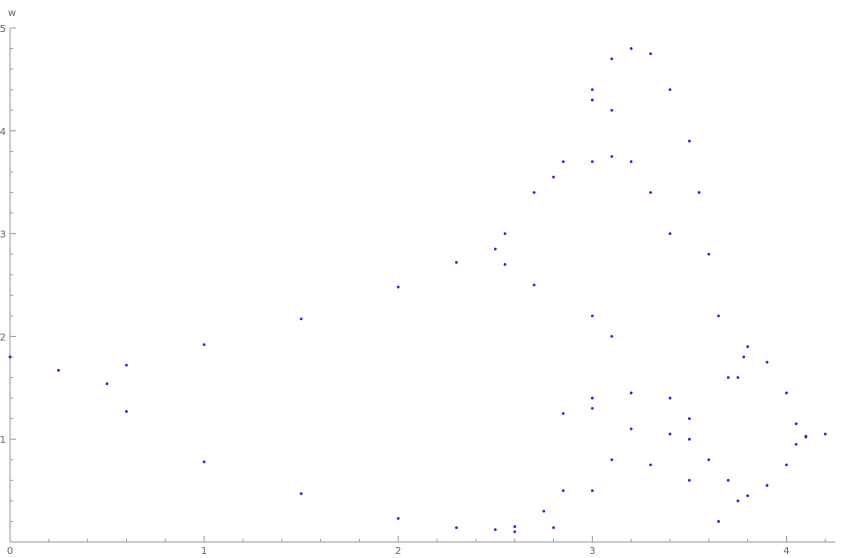 Image resolution: width=845 pixels, height=558 pixels. I want to click on y-tick-label: 3, so click(3, 235).